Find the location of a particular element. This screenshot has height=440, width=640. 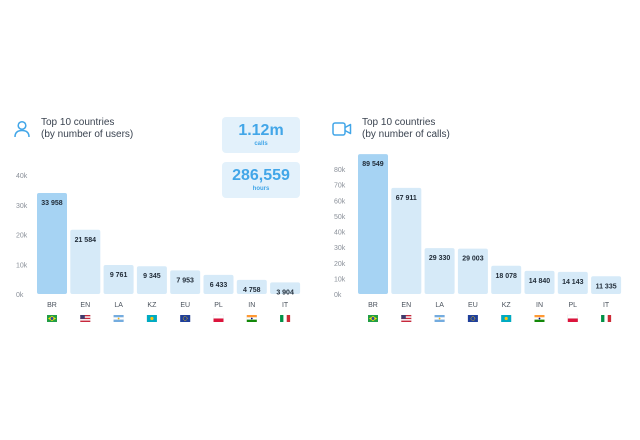

calls-stat-unit: calls is located at coordinates (261, 144).